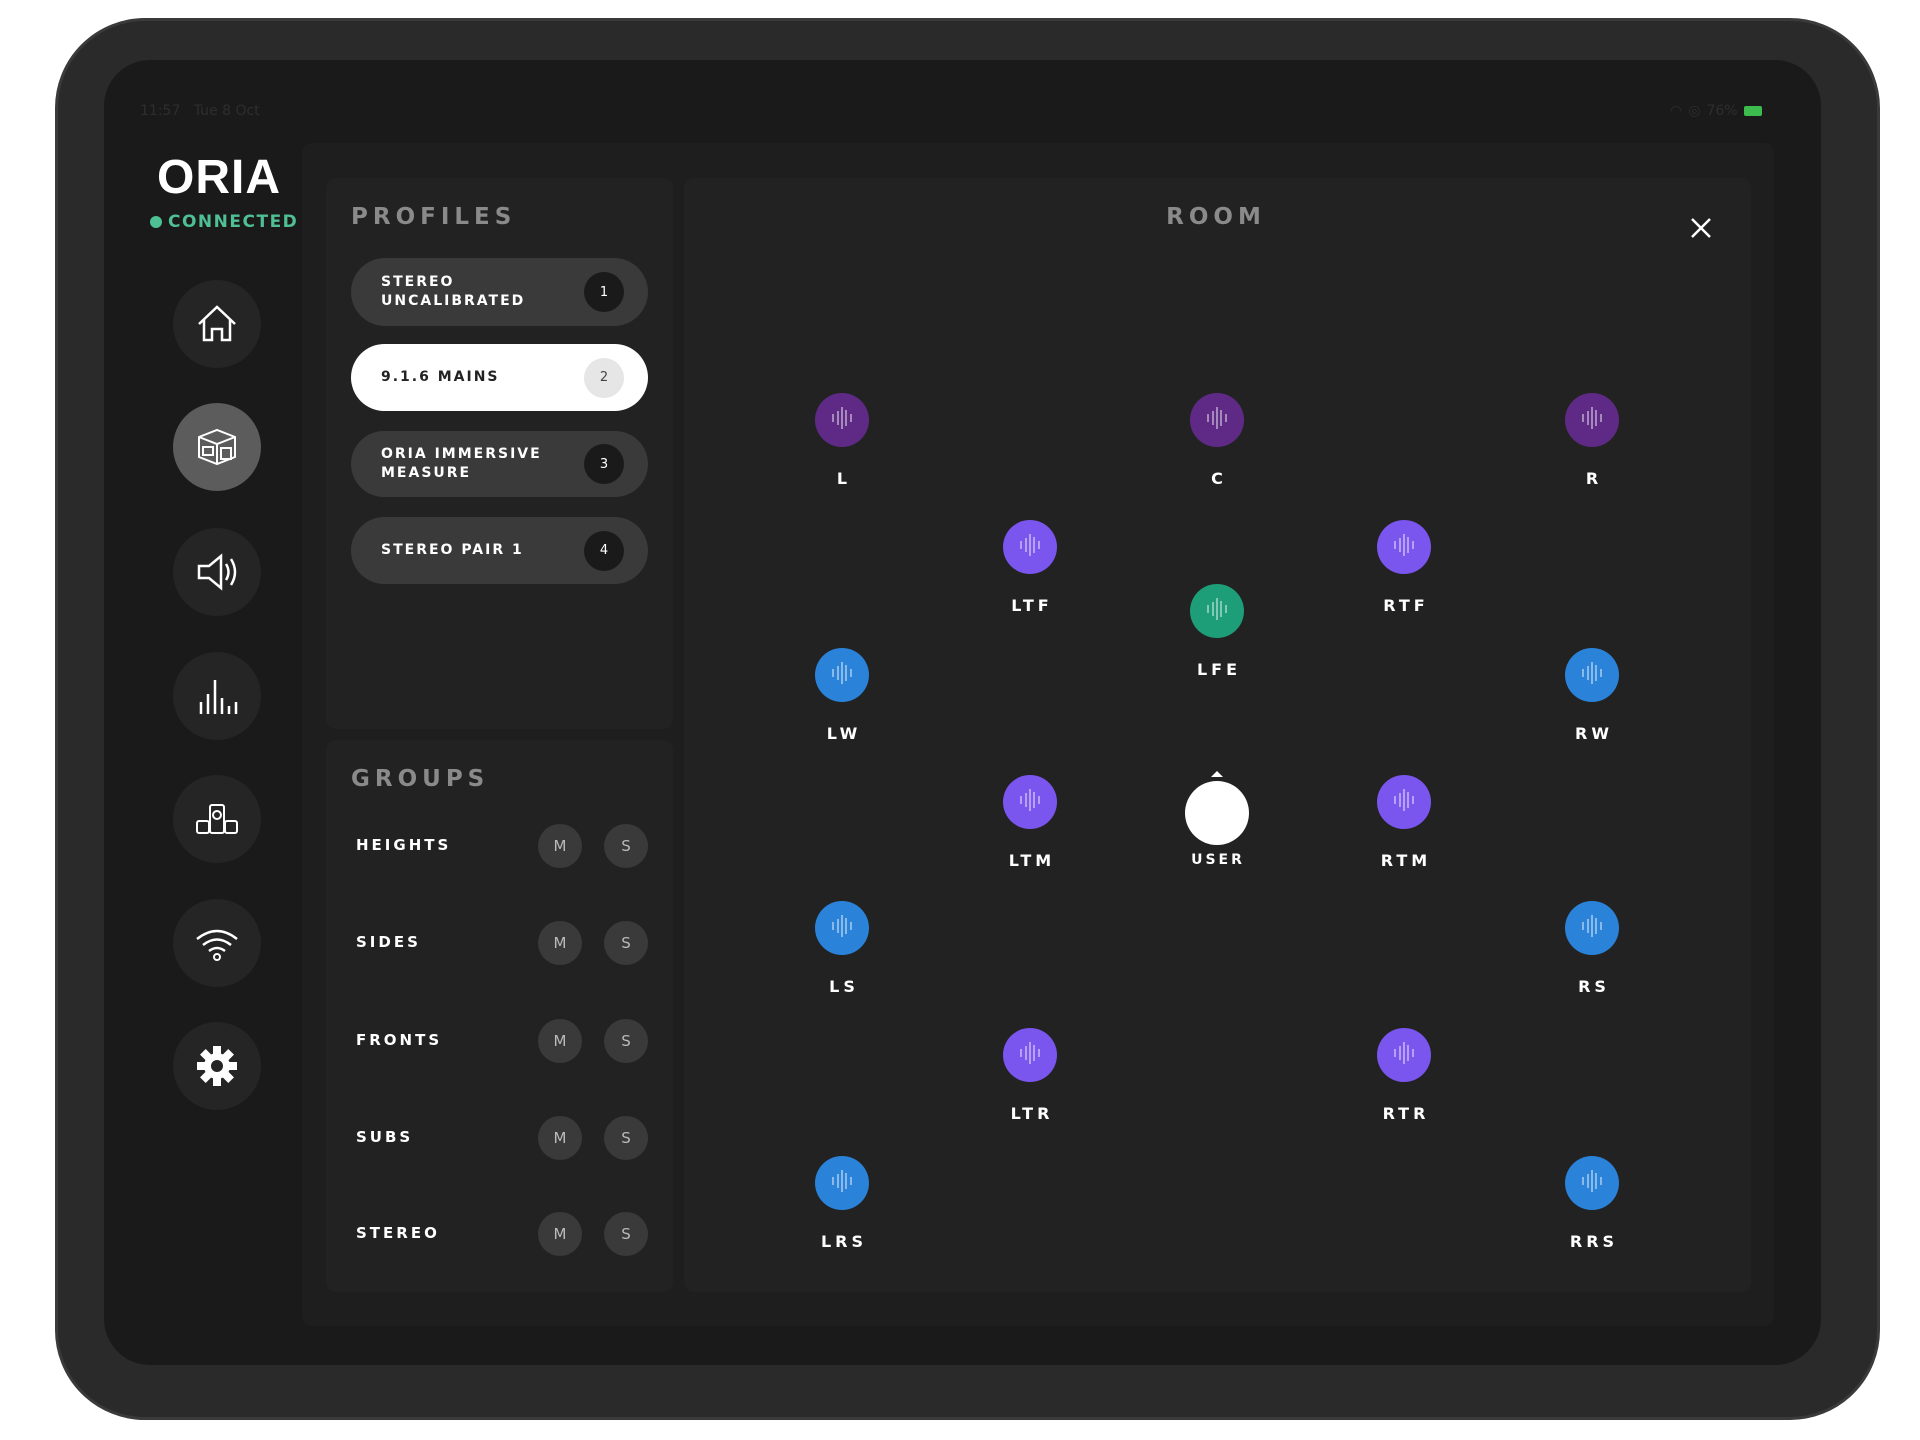  What do you see at coordinates (1694, 111) in the screenshot?
I see `orientation-lock-icon: ◎` at bounding box center [1694, 111].